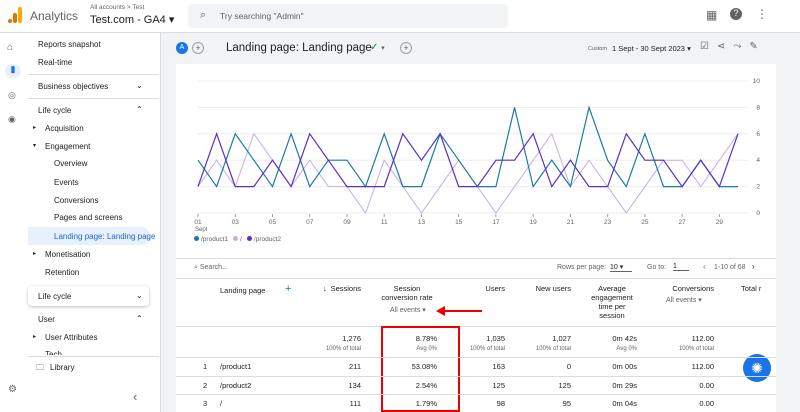  Describe the element at coordinates (117, 7) in the screenshot. I see `breadcrumb: All accounts > Test` at that location.